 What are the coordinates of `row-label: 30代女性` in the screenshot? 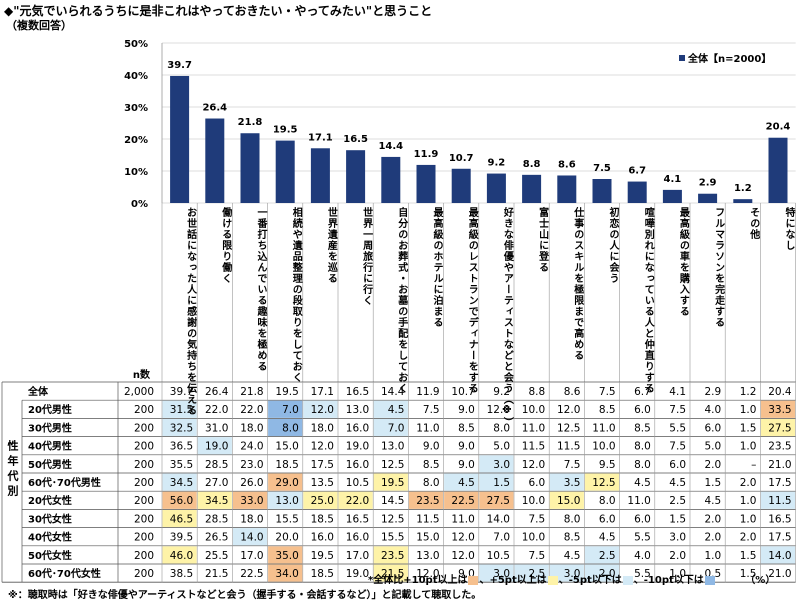 It's located at (50, 518).